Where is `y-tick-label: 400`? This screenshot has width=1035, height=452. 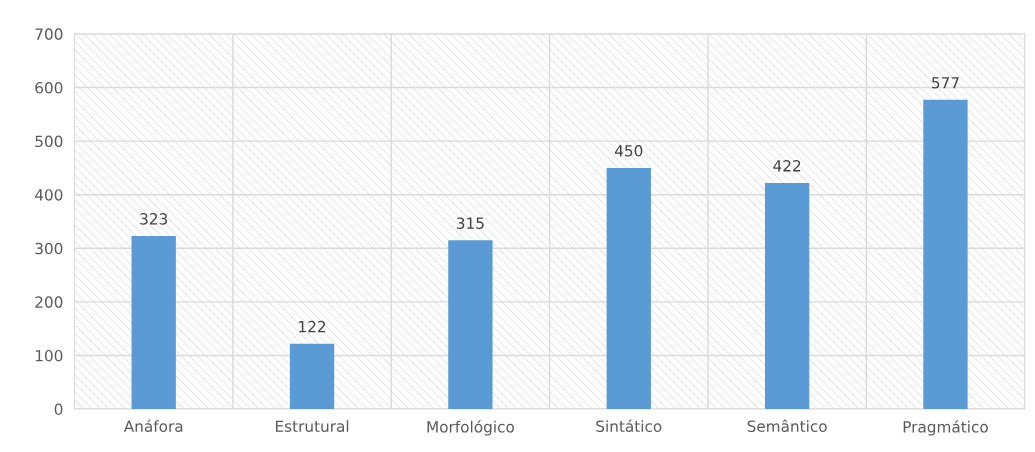
y-tick-label: 400 is located at coordinates (48, 195).